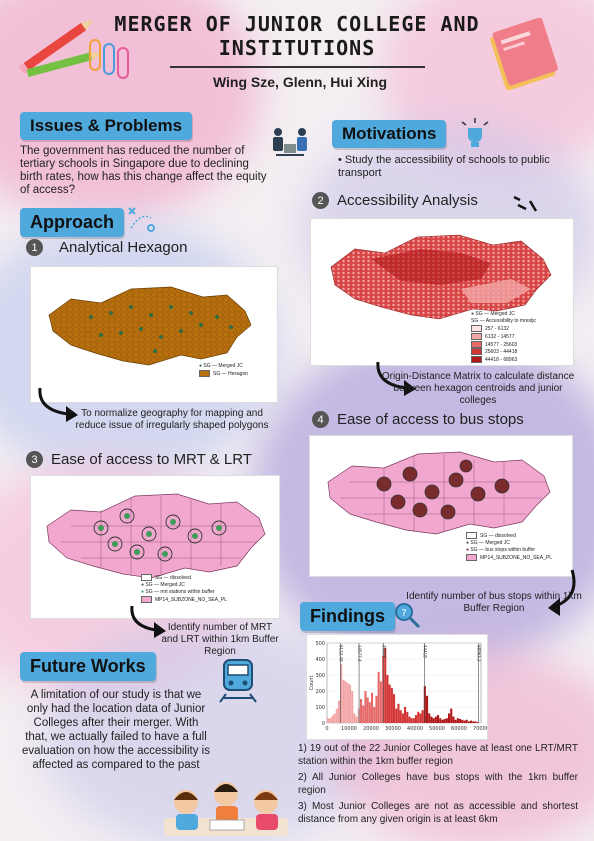 Image resolution: width=594 pixels, height=841 pixels. I want to click on x-tick-label: 20000, so click(371, 729).